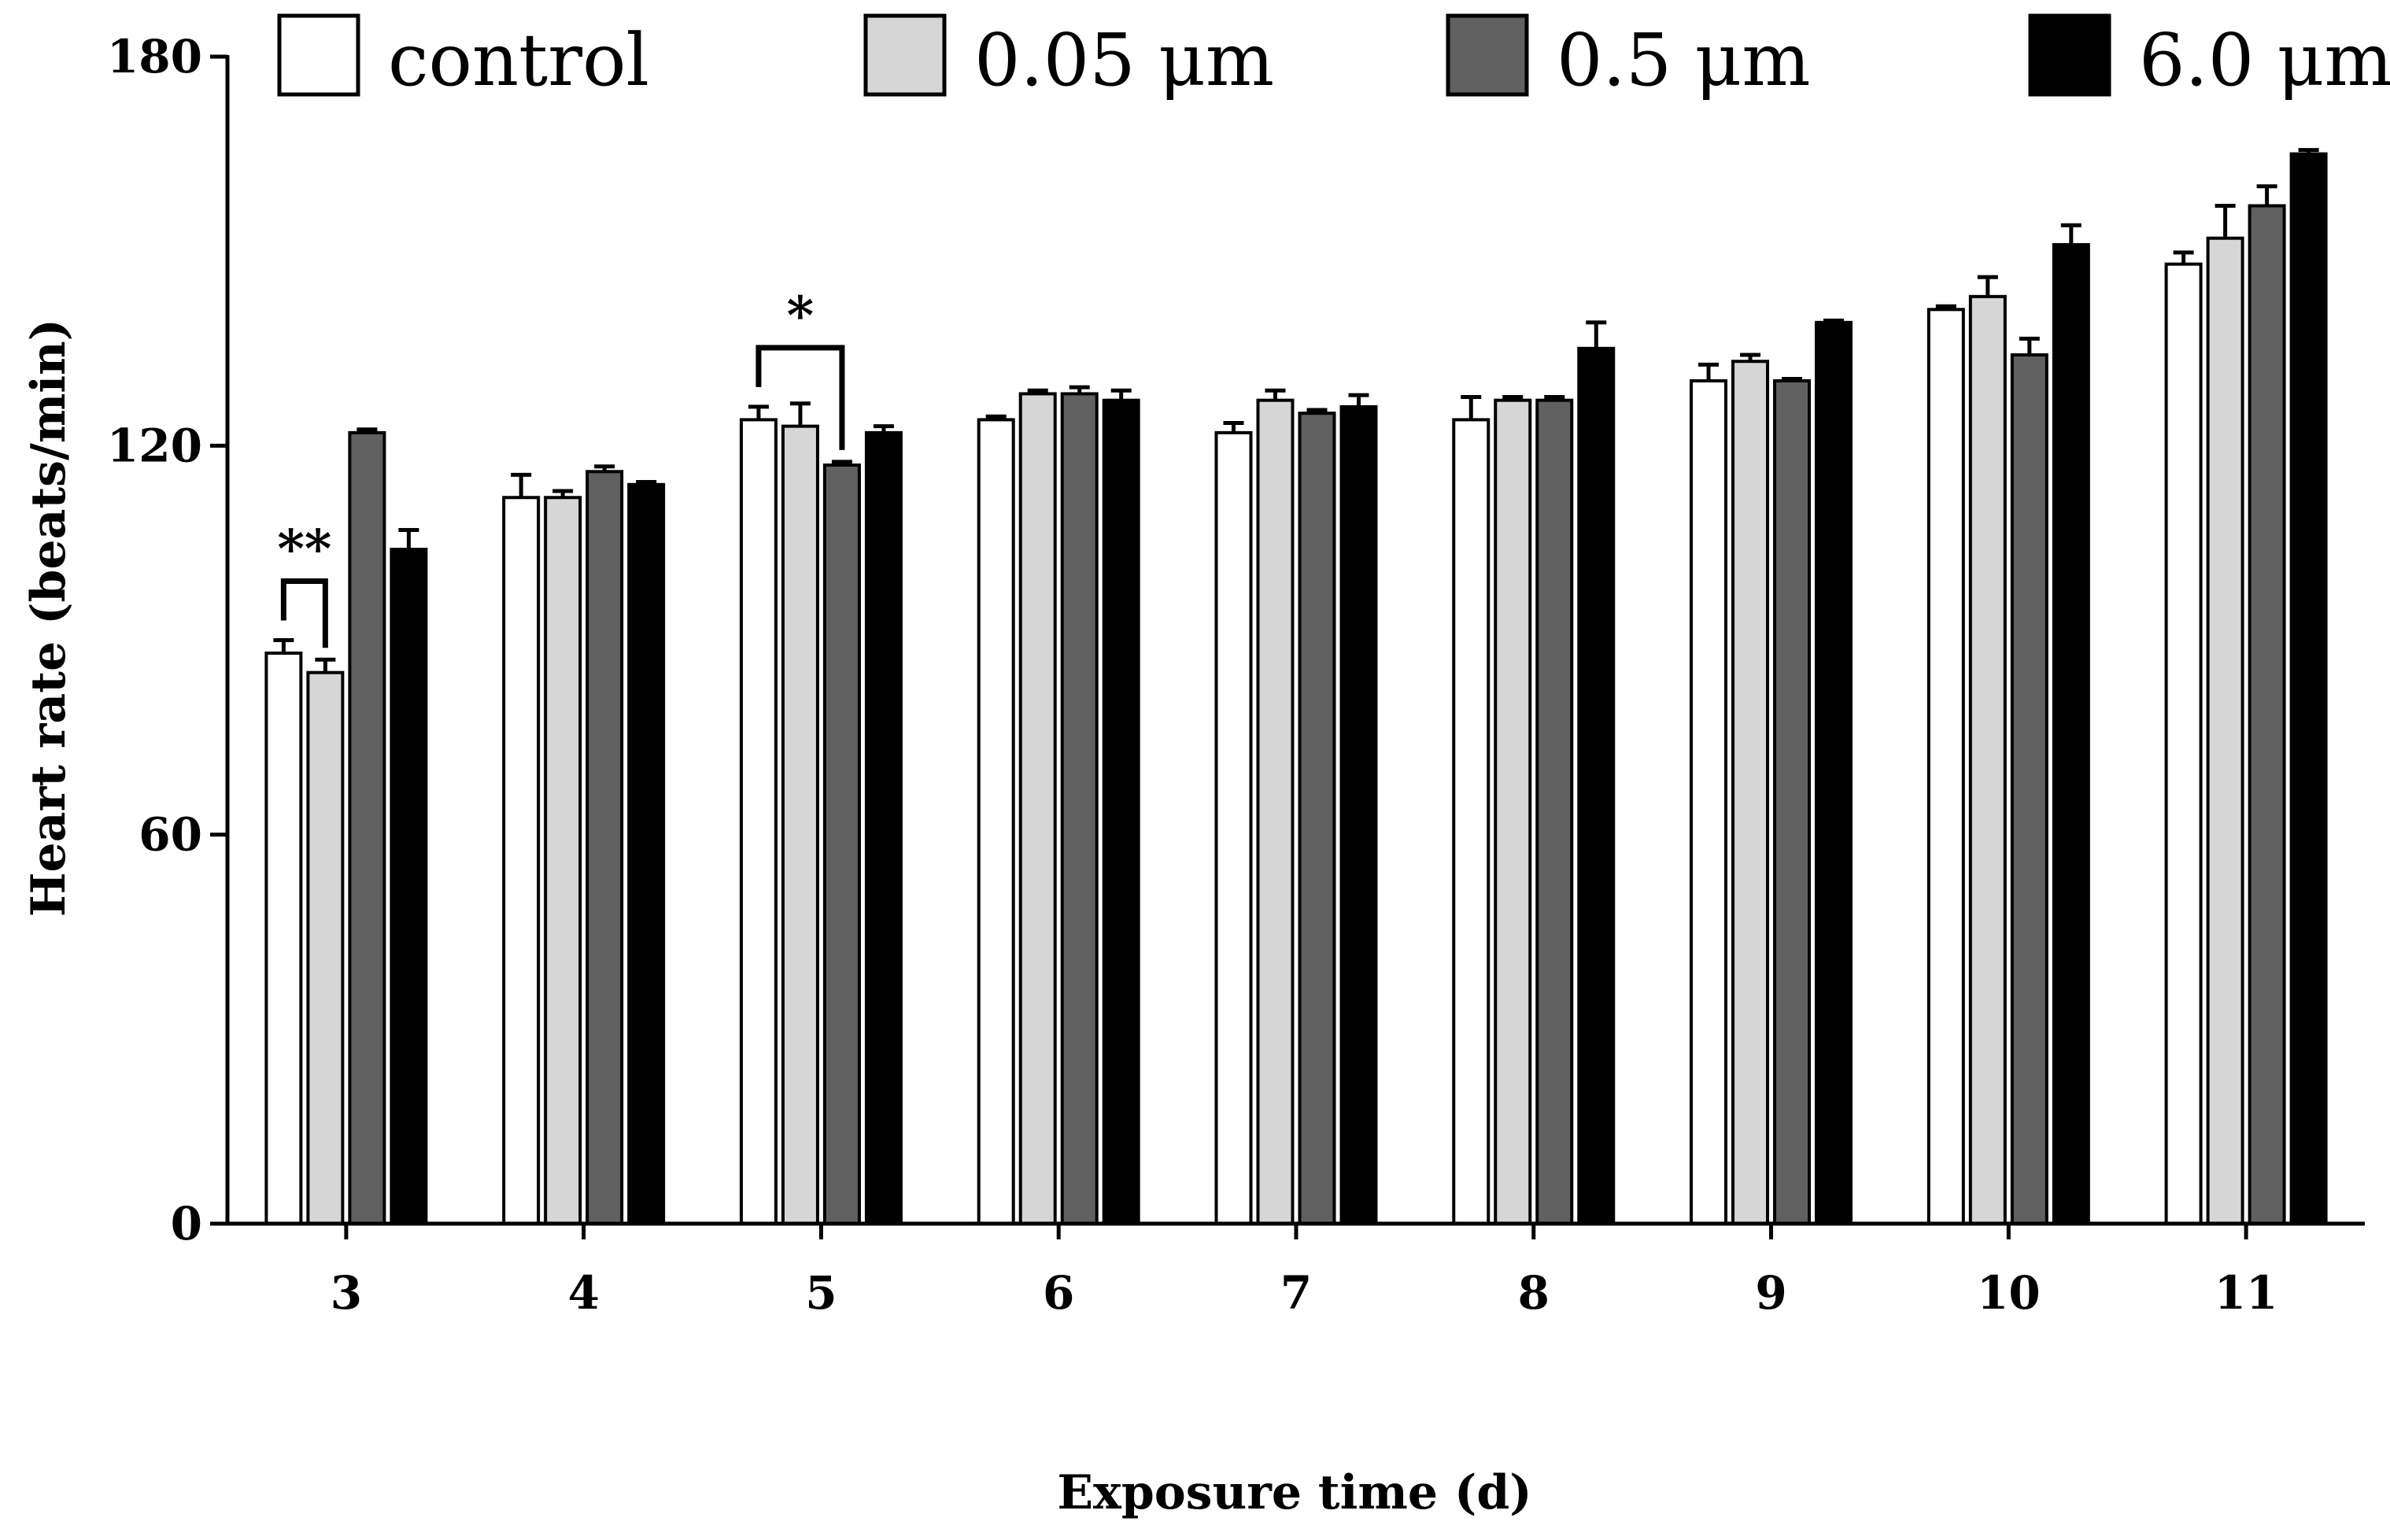 The image size is (2390, 1540). I want to click on x-tick-label: 9, so click(1770, 1293).